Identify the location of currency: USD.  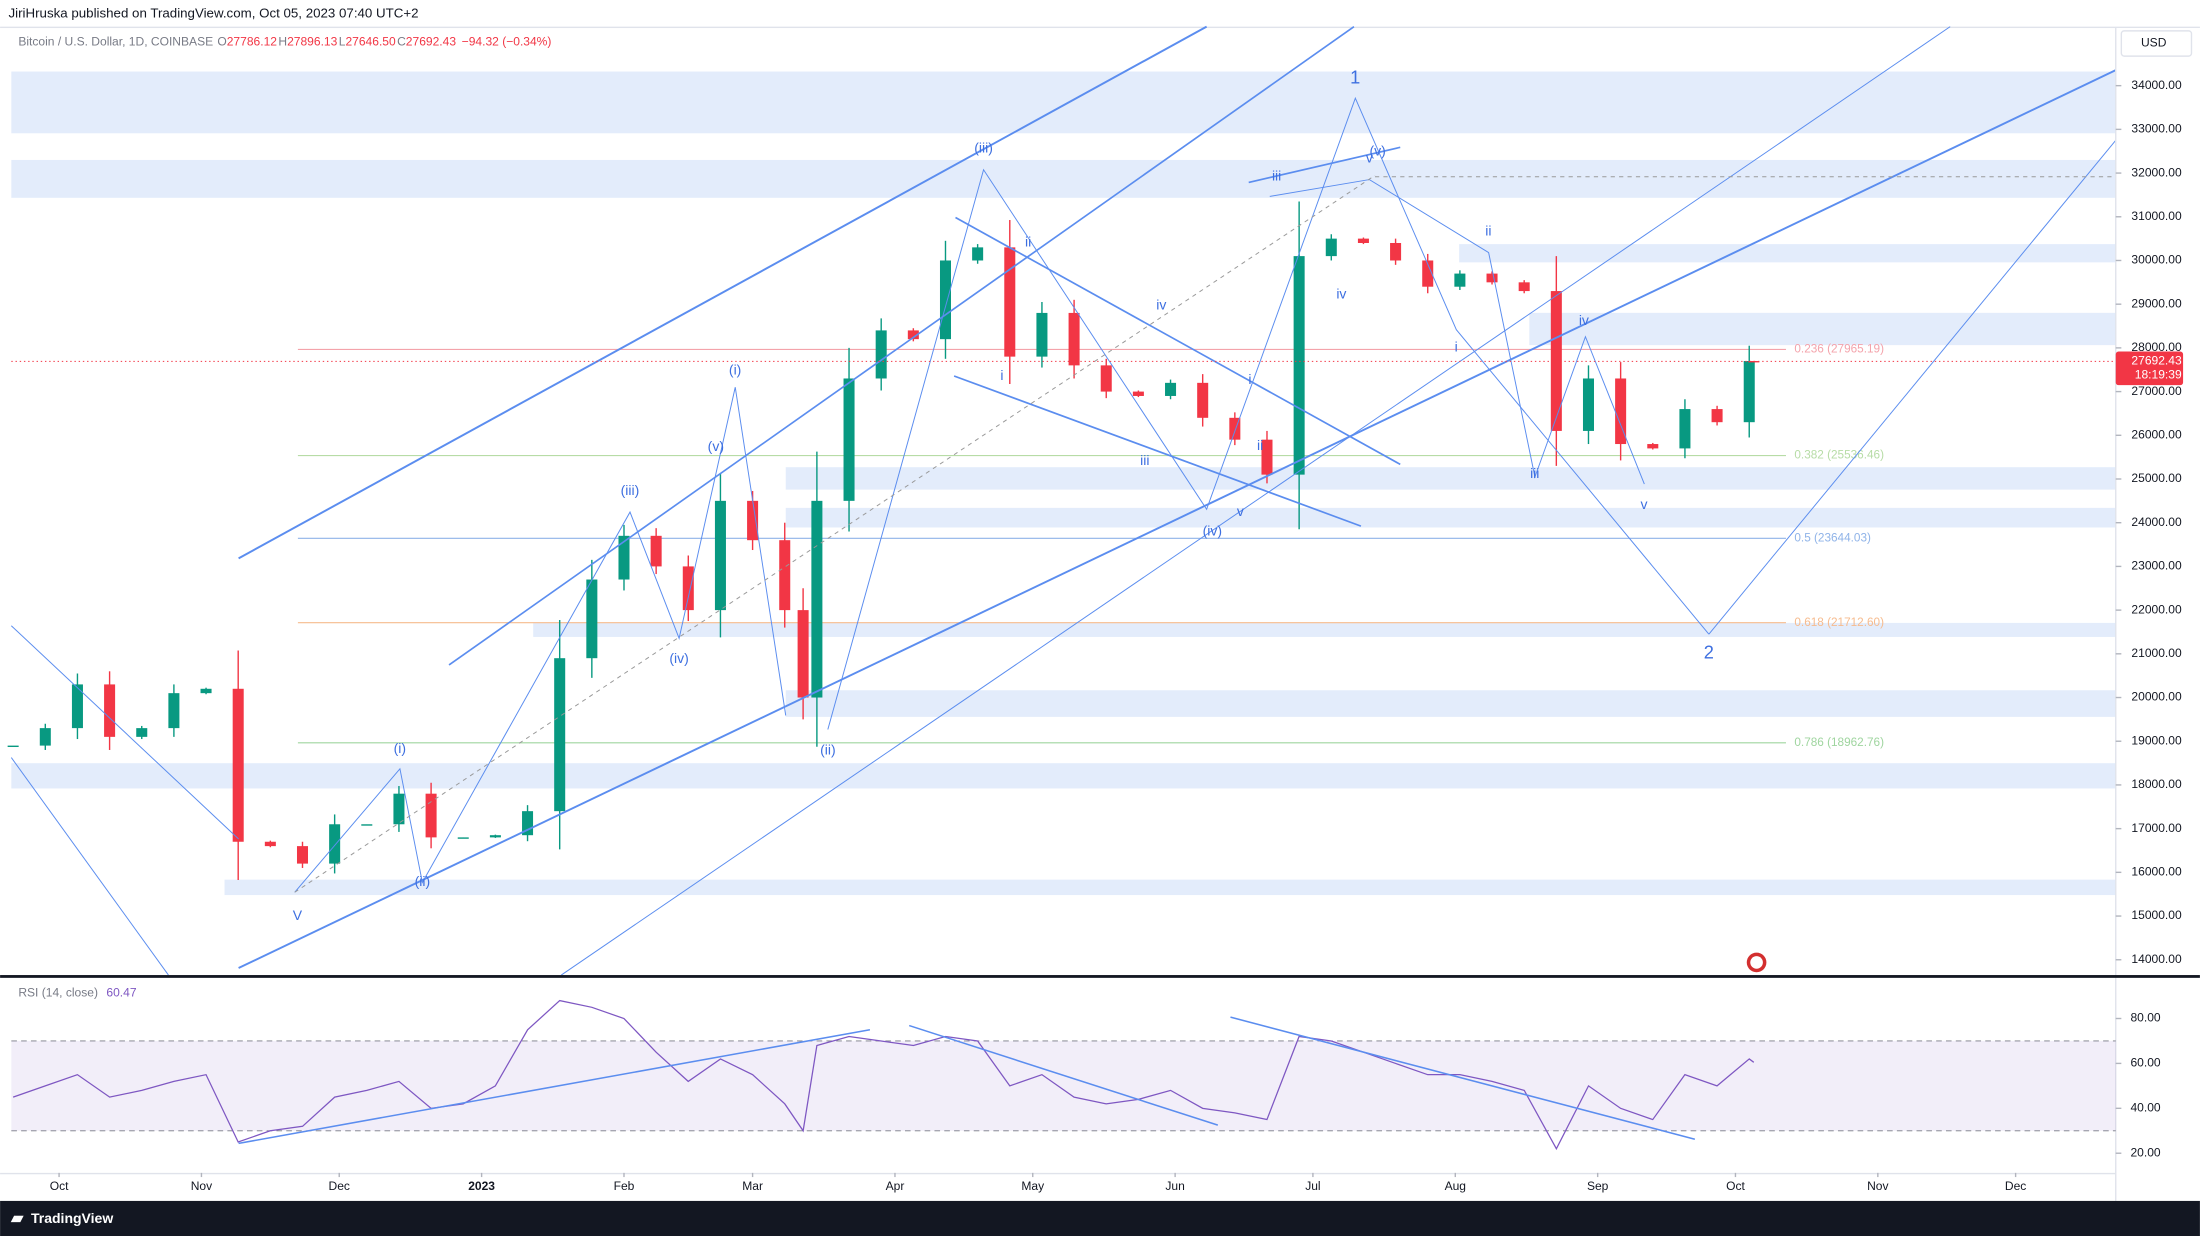
(2154, 43).